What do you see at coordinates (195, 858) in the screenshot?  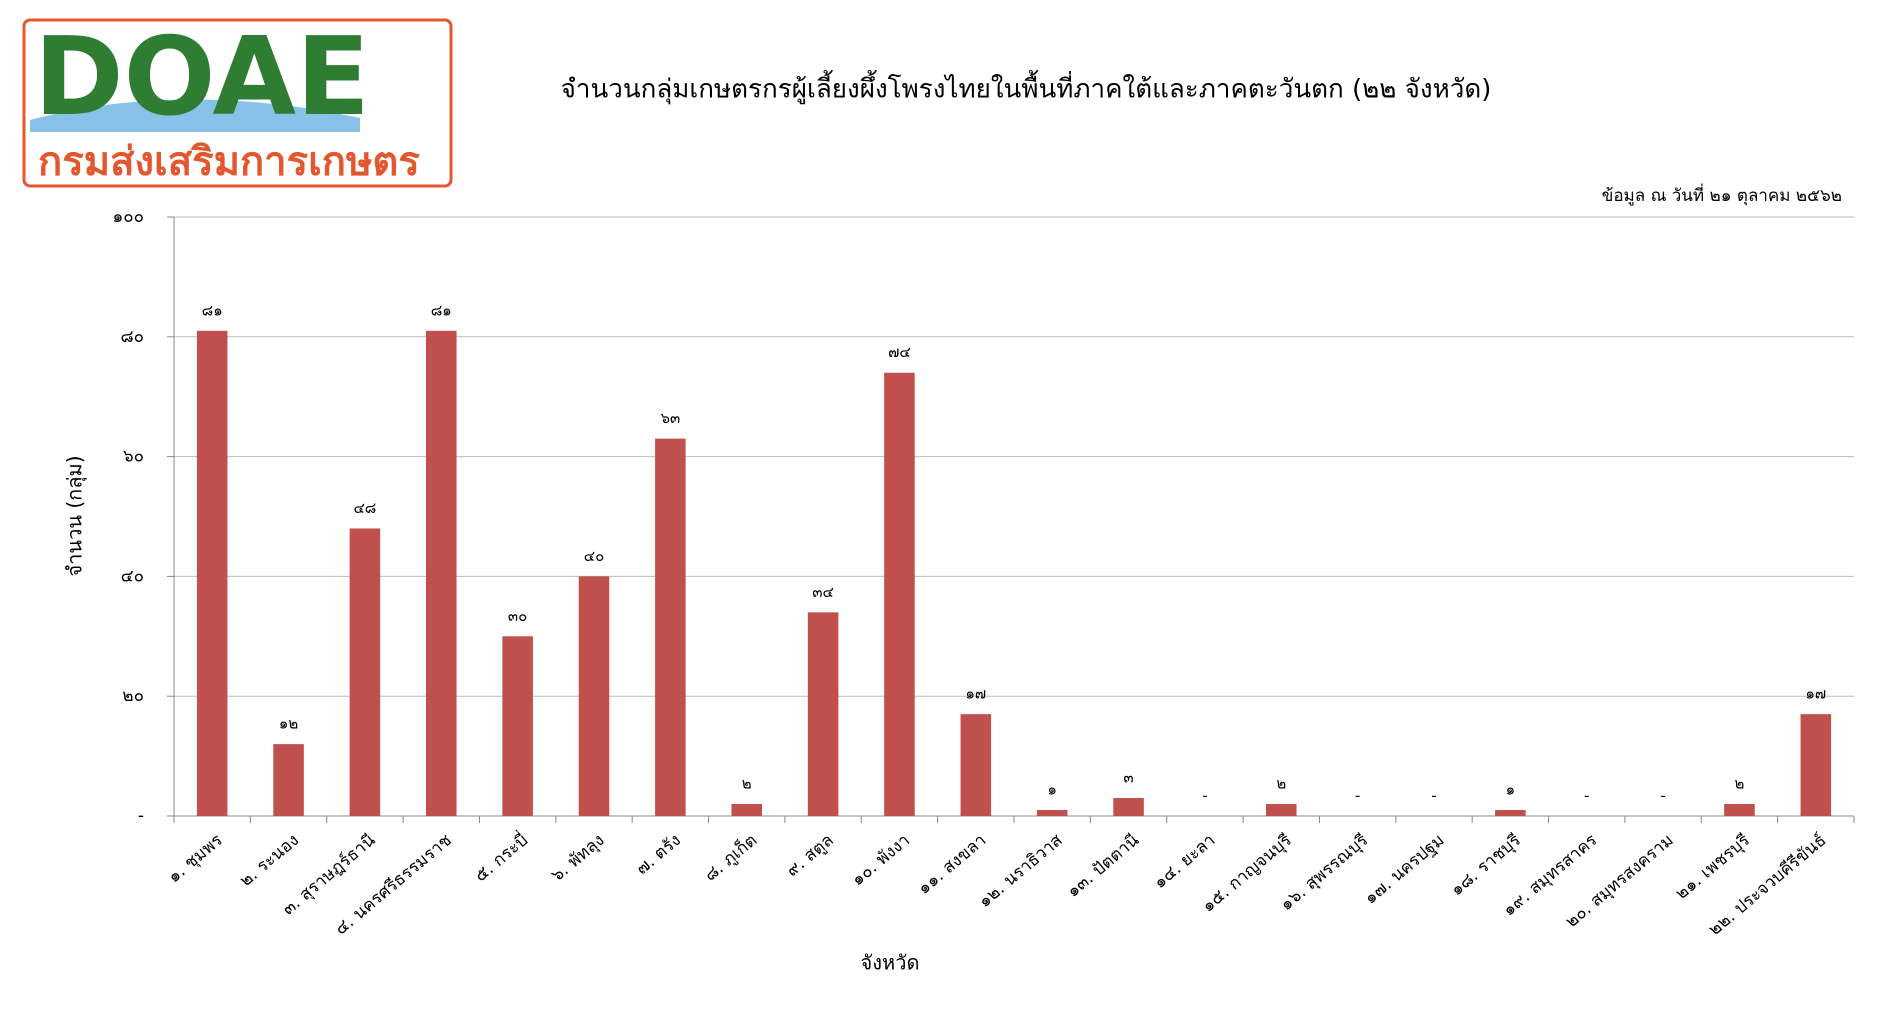 I see `x-tick-label: ๑. ชุมพร` at bounding box center [195, 858].